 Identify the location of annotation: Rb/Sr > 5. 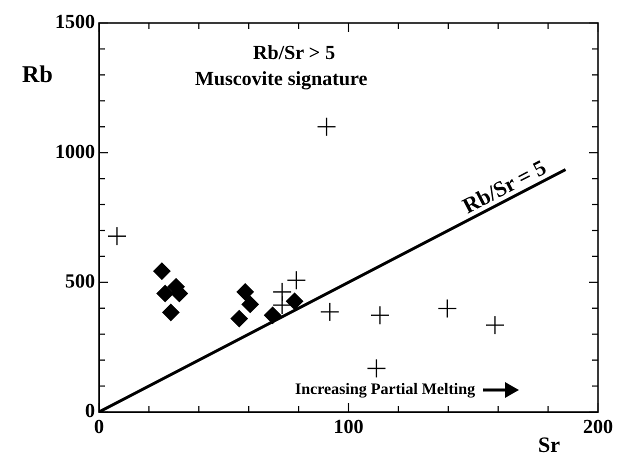
(294, 53).